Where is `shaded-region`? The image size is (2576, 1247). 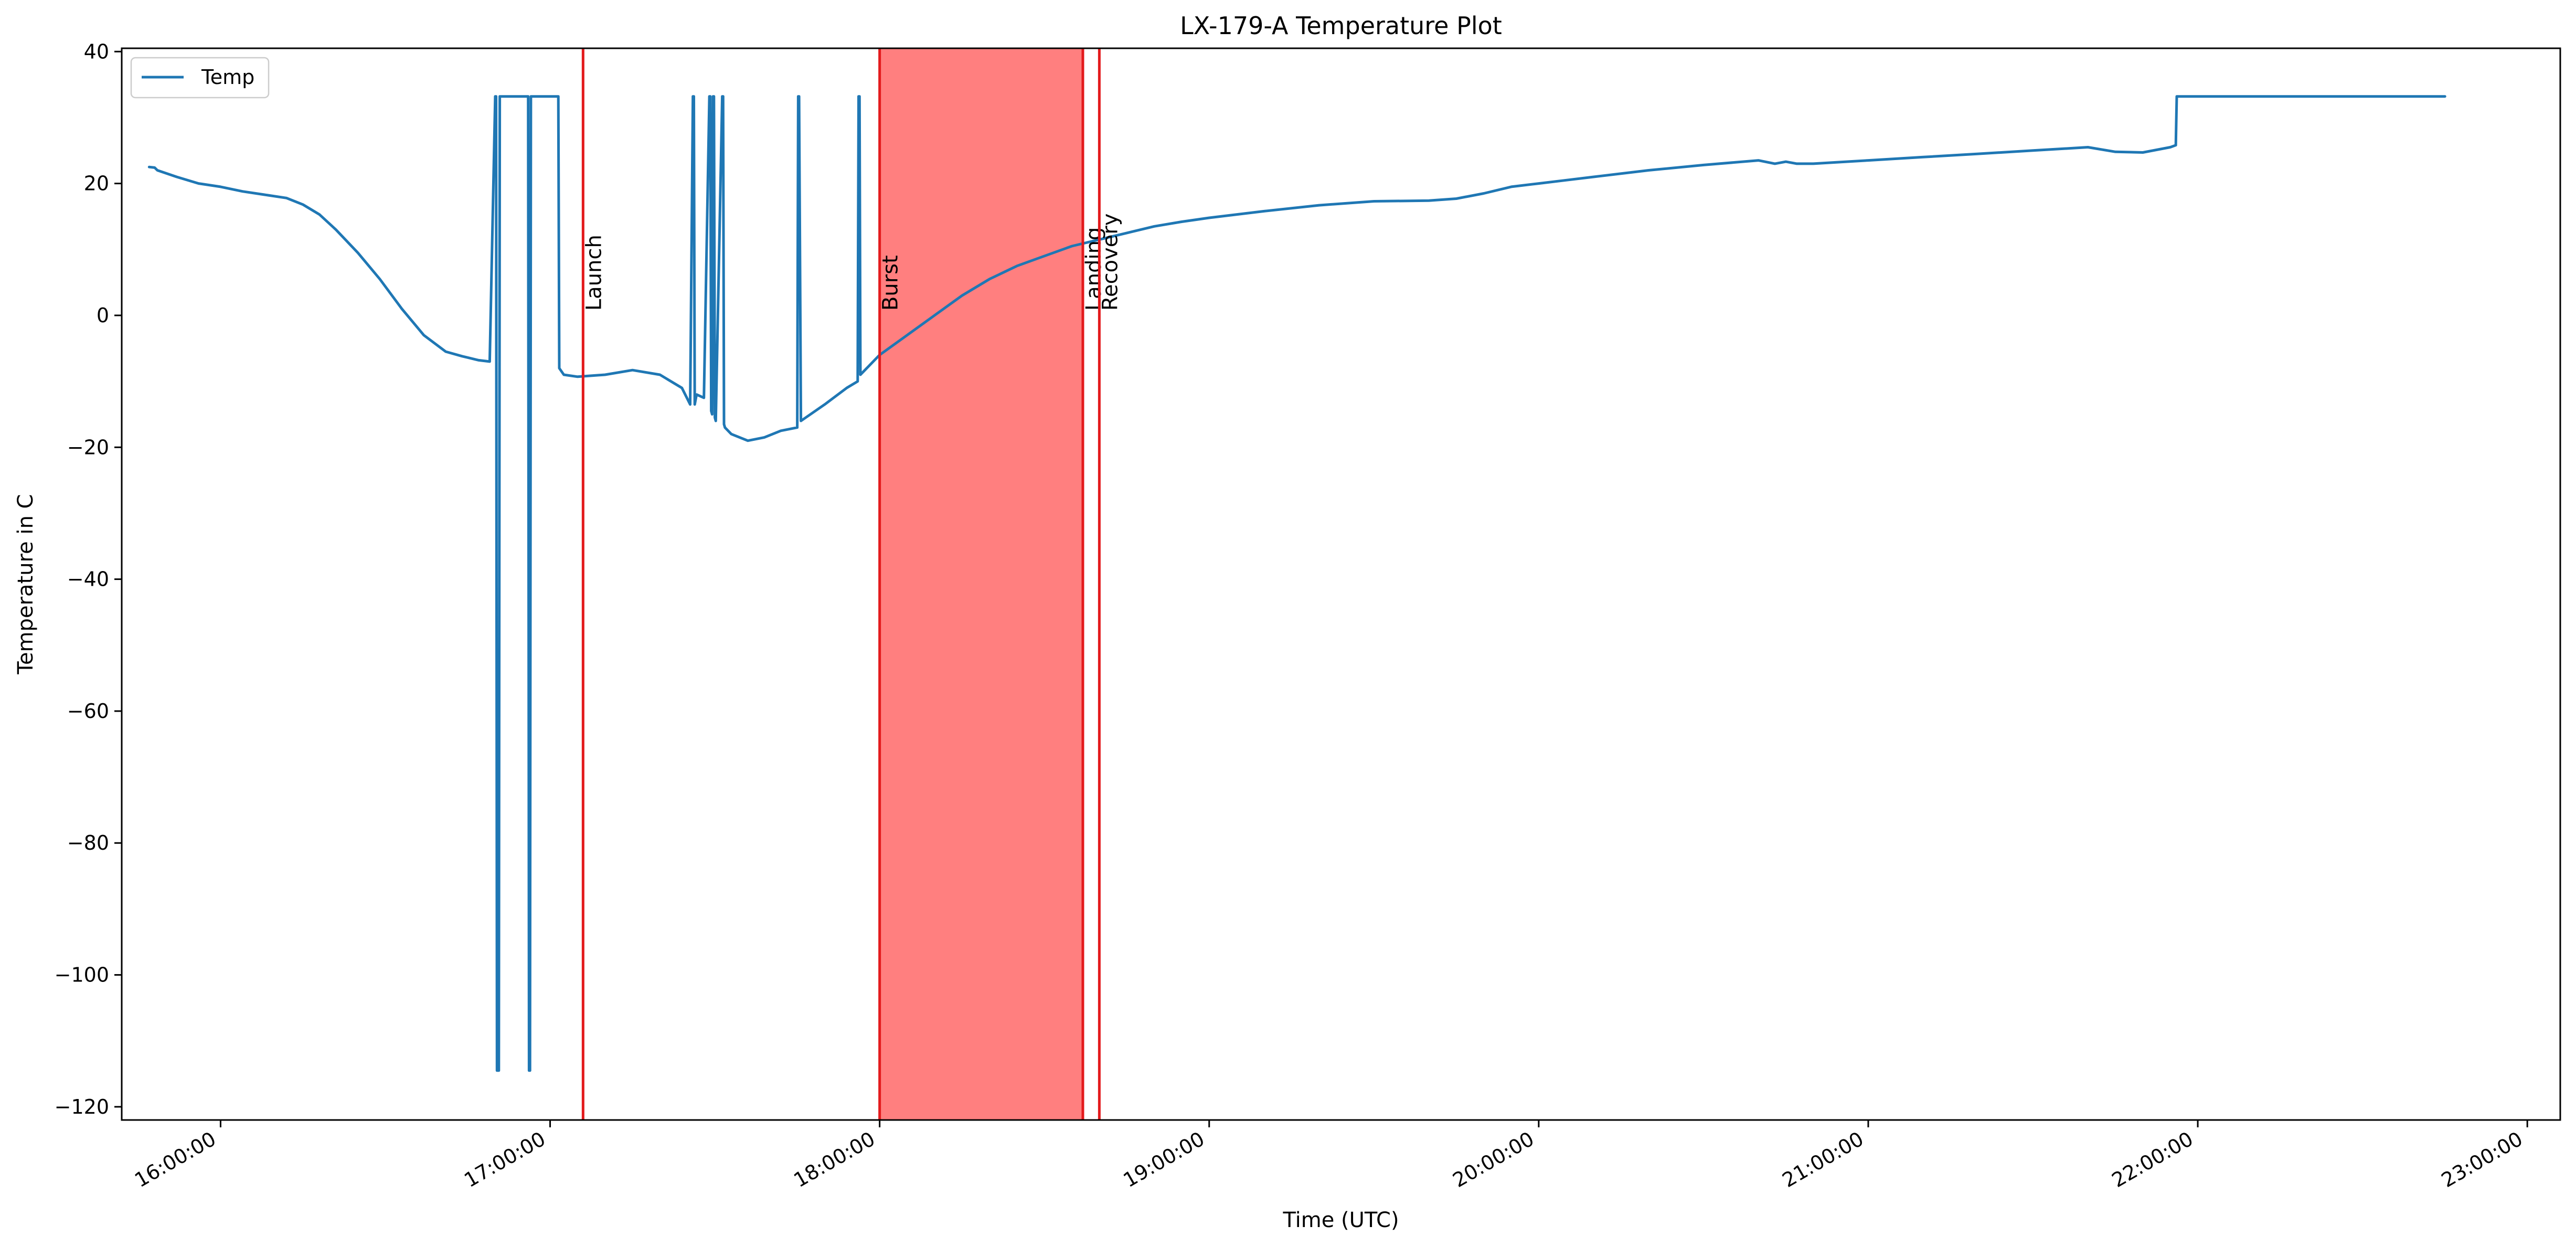 shaded-region is located at coordinates (981, 584).